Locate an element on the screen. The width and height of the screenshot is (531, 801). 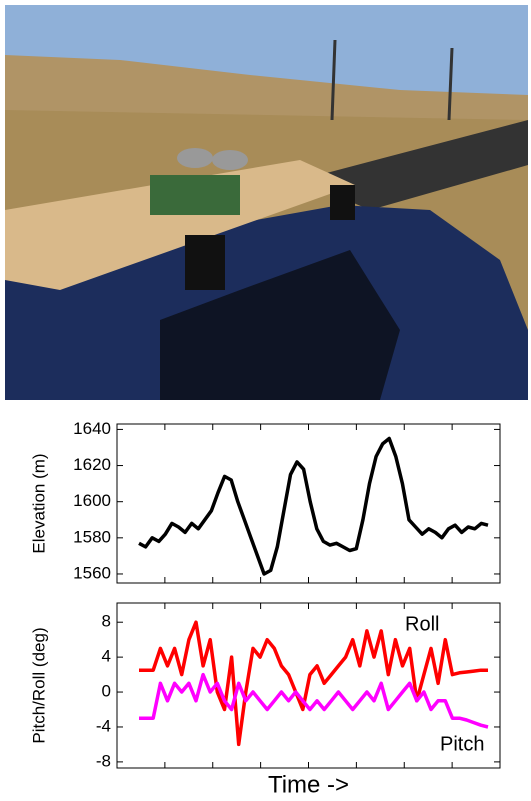
plot-frame is located at coordinates (308, 503).